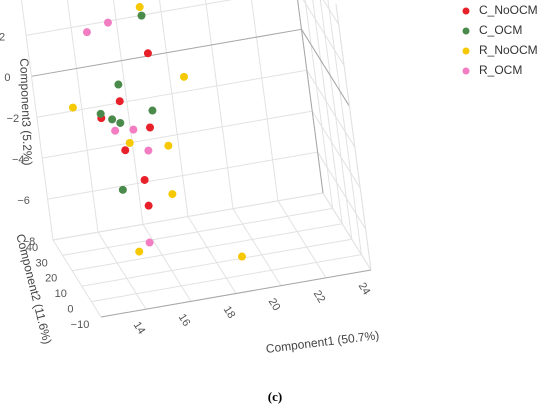  What do you see at coordinates (51, 279) in the screenshot?
I see `y-tick-label: 20` at bounding box center [51, 279].